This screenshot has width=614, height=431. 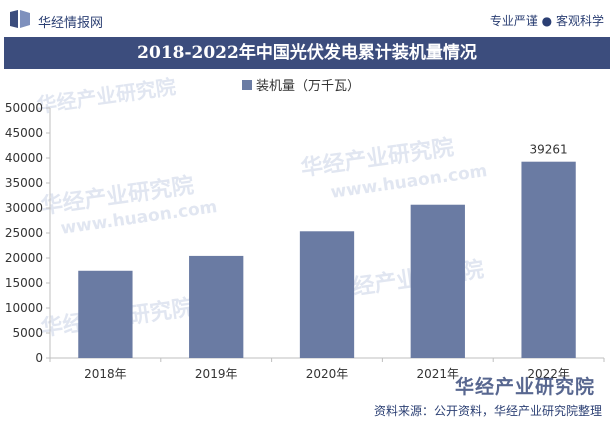 What do you see at coordinates (549, 150) in the screenshot?
I see `data-label: 39261` at bounding box center [549, 150].